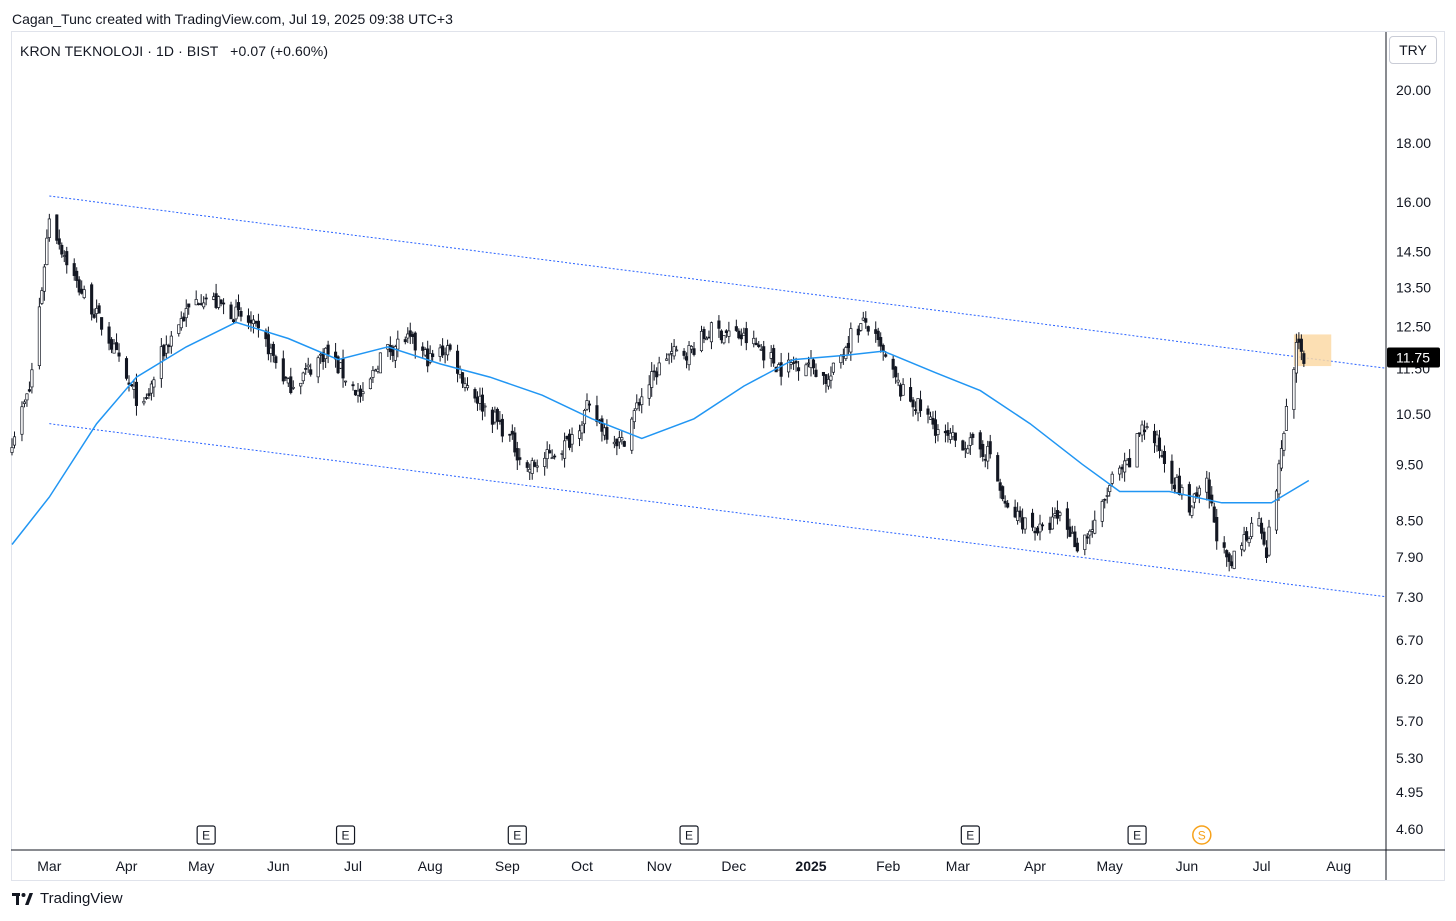 This screenshot has height=921, width=1456. What do you see at coordinates (1409, 679) in the screenshot?
I see `y-tick-label: 6.20` at bounding box center [1409, 679].